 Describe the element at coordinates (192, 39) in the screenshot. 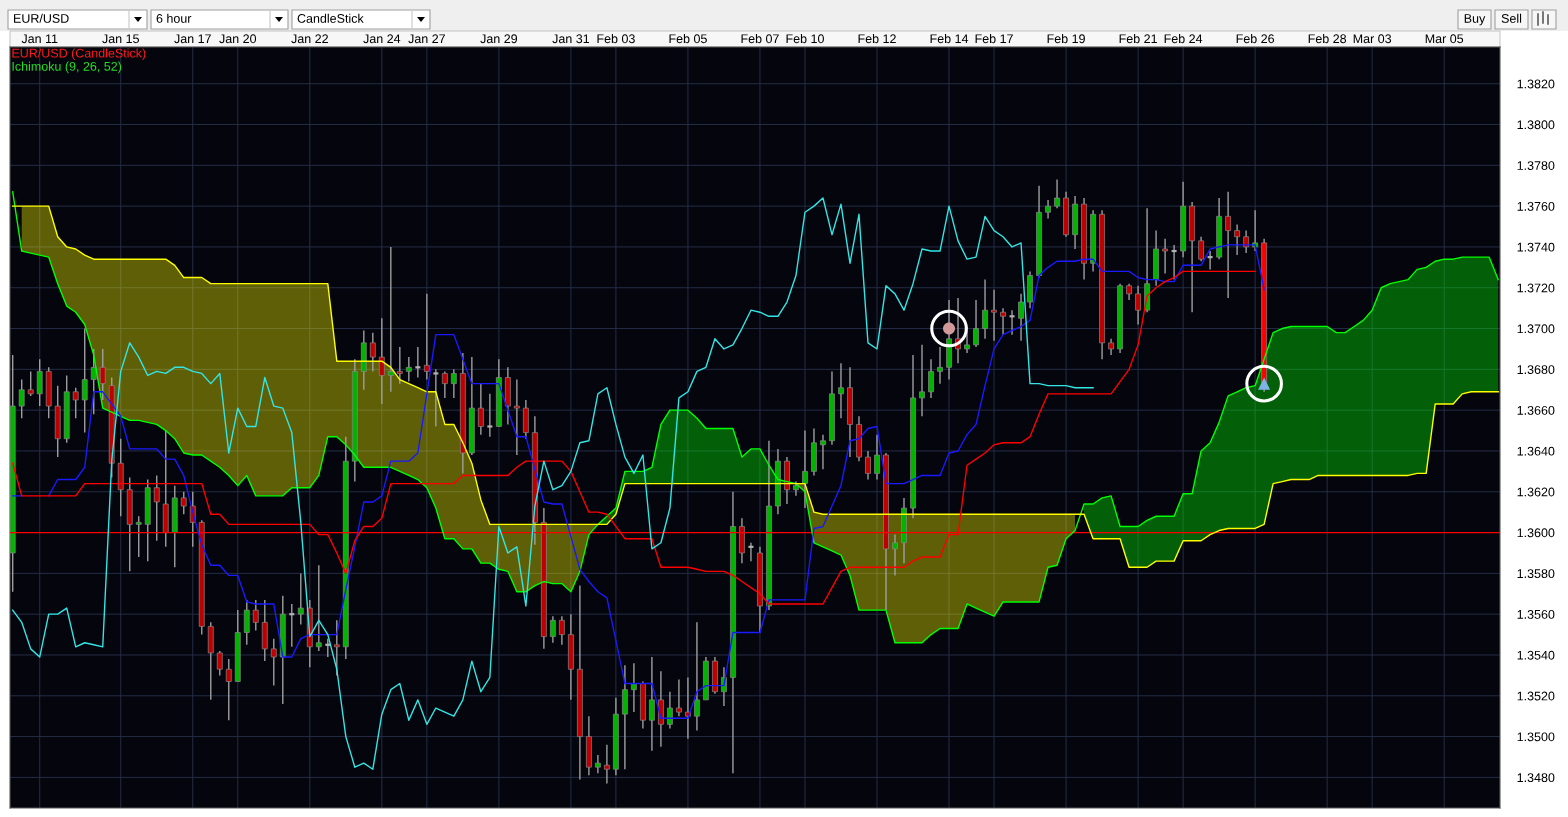

I see `x-tick-label: Jan 17` at that location.